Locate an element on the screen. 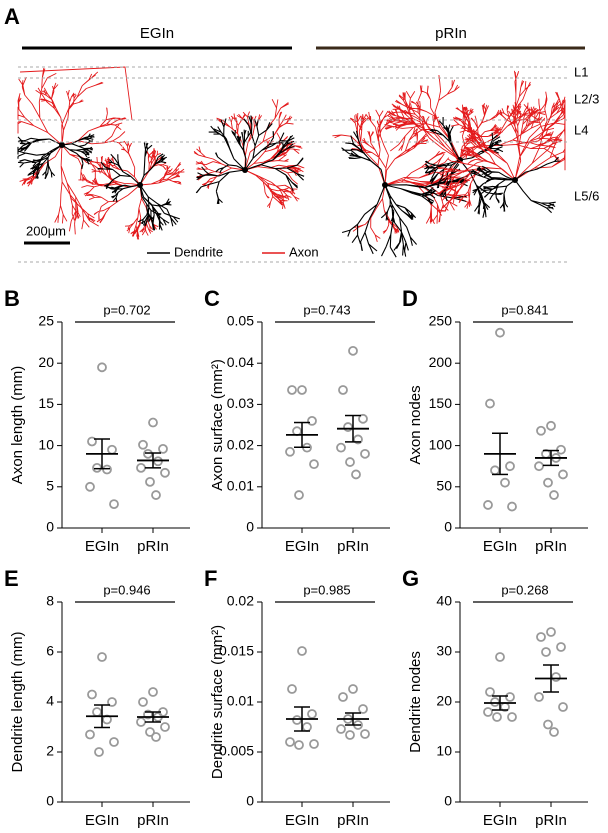 The height and width of the screenshot is (833, 608). y-tick-label: 0.03 is located at coordinates (240, 403).